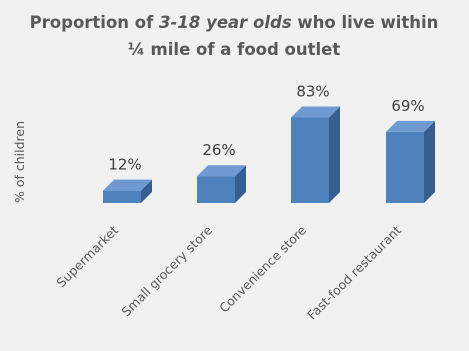 This screenshot has width=469, height=351. I want to click on y-axis-label: % of children, so click(19, 162).